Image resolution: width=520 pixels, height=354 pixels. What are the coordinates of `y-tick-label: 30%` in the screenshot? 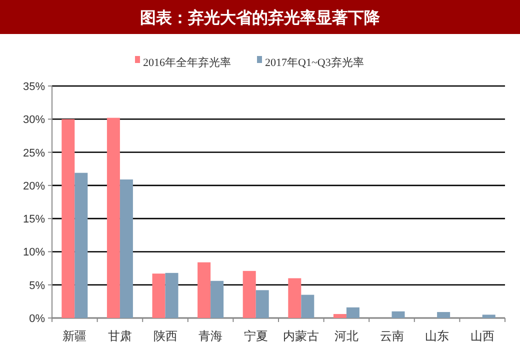 It's located at (34, 120).